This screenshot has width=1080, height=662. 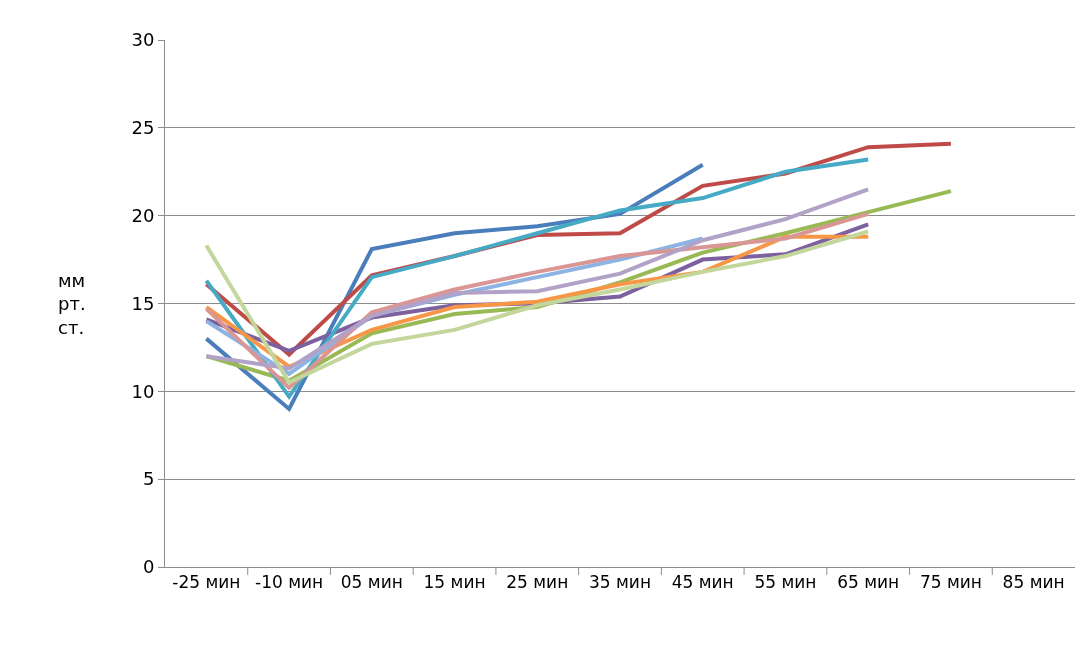 What do you see at coordinates (143, 391) in the screenshot?
I see `y-tick-label: 10` at bounding box center [143, 391].